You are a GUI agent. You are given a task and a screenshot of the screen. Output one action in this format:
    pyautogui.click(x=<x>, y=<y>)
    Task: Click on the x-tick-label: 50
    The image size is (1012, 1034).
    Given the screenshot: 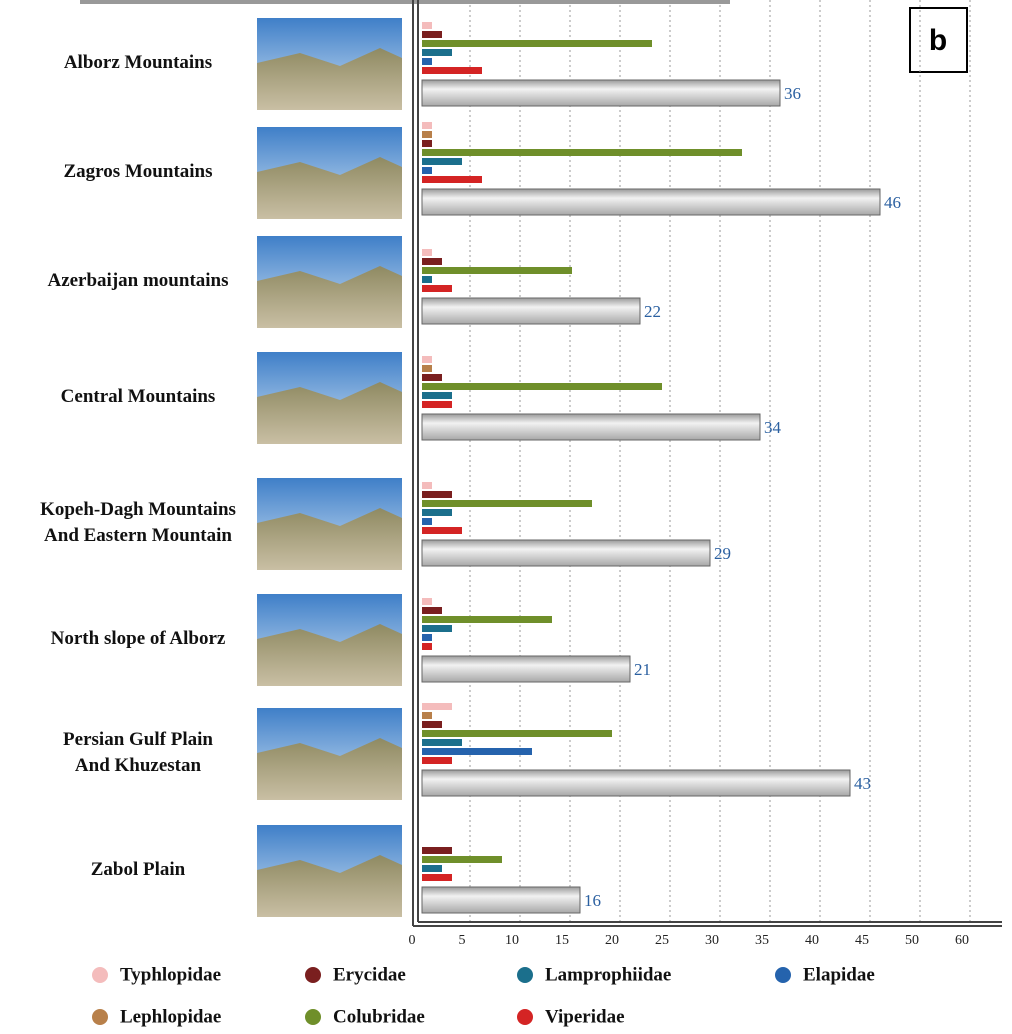 What is the action you would take?
    pyautogui.click(x=912, y=940)
    